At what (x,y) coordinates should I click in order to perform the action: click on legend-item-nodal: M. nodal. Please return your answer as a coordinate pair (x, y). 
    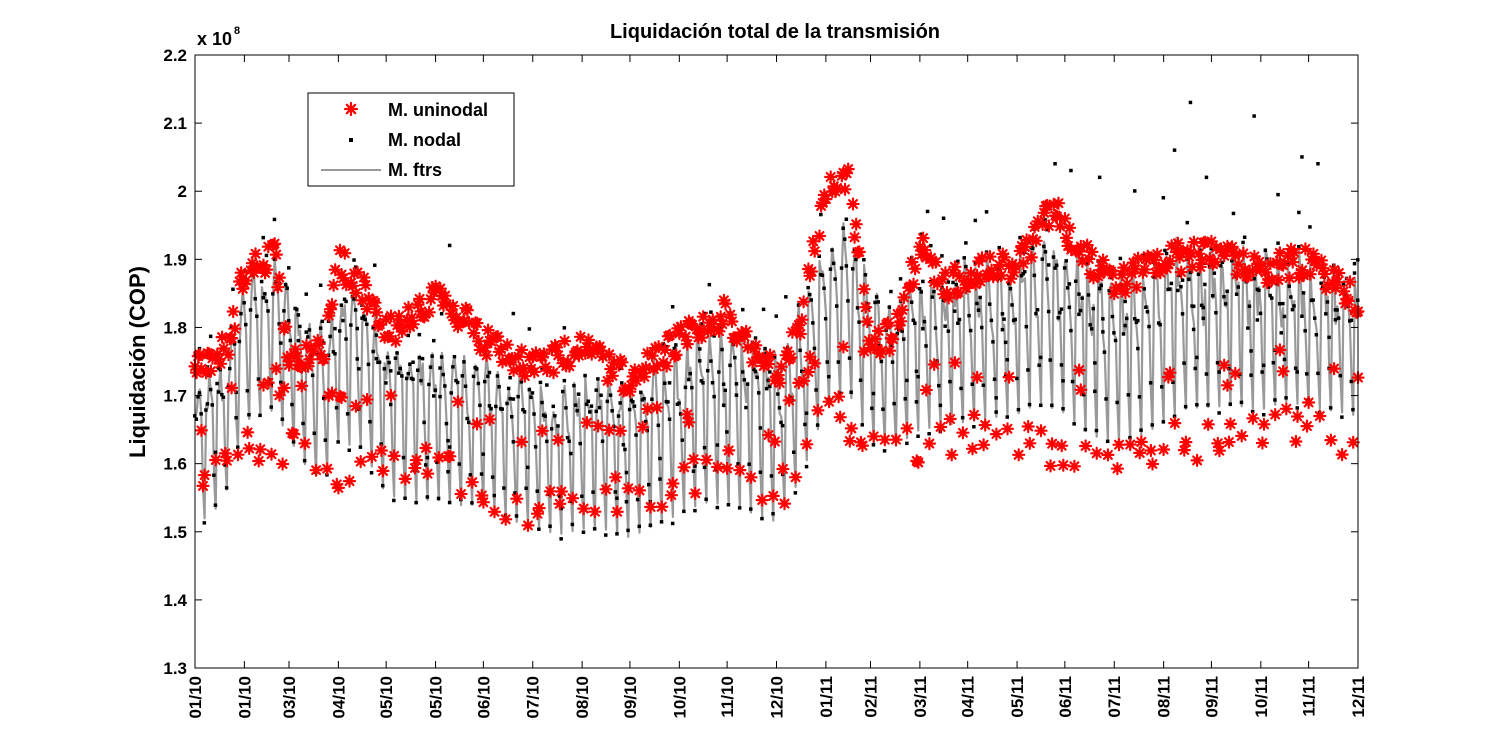
    Looking at the image, I should click on (405, 140).